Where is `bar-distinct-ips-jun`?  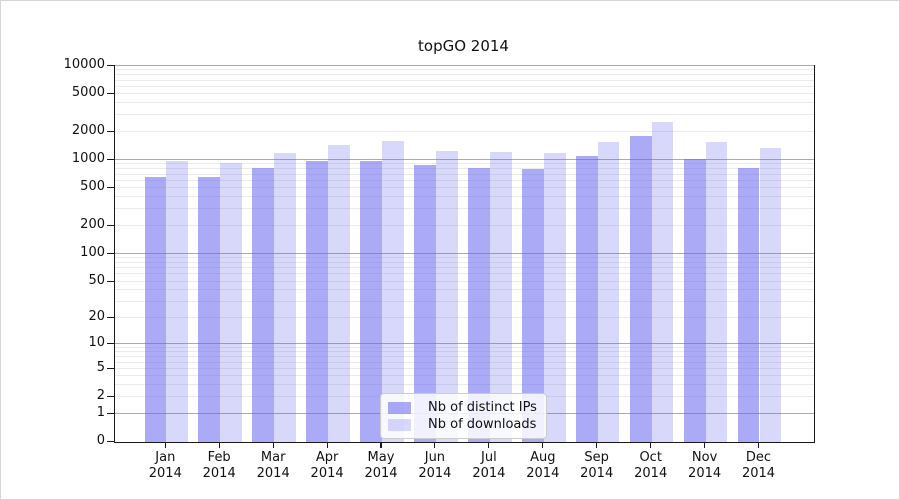
bar-distinct-ips-jun is located at coordinates (425, 303).